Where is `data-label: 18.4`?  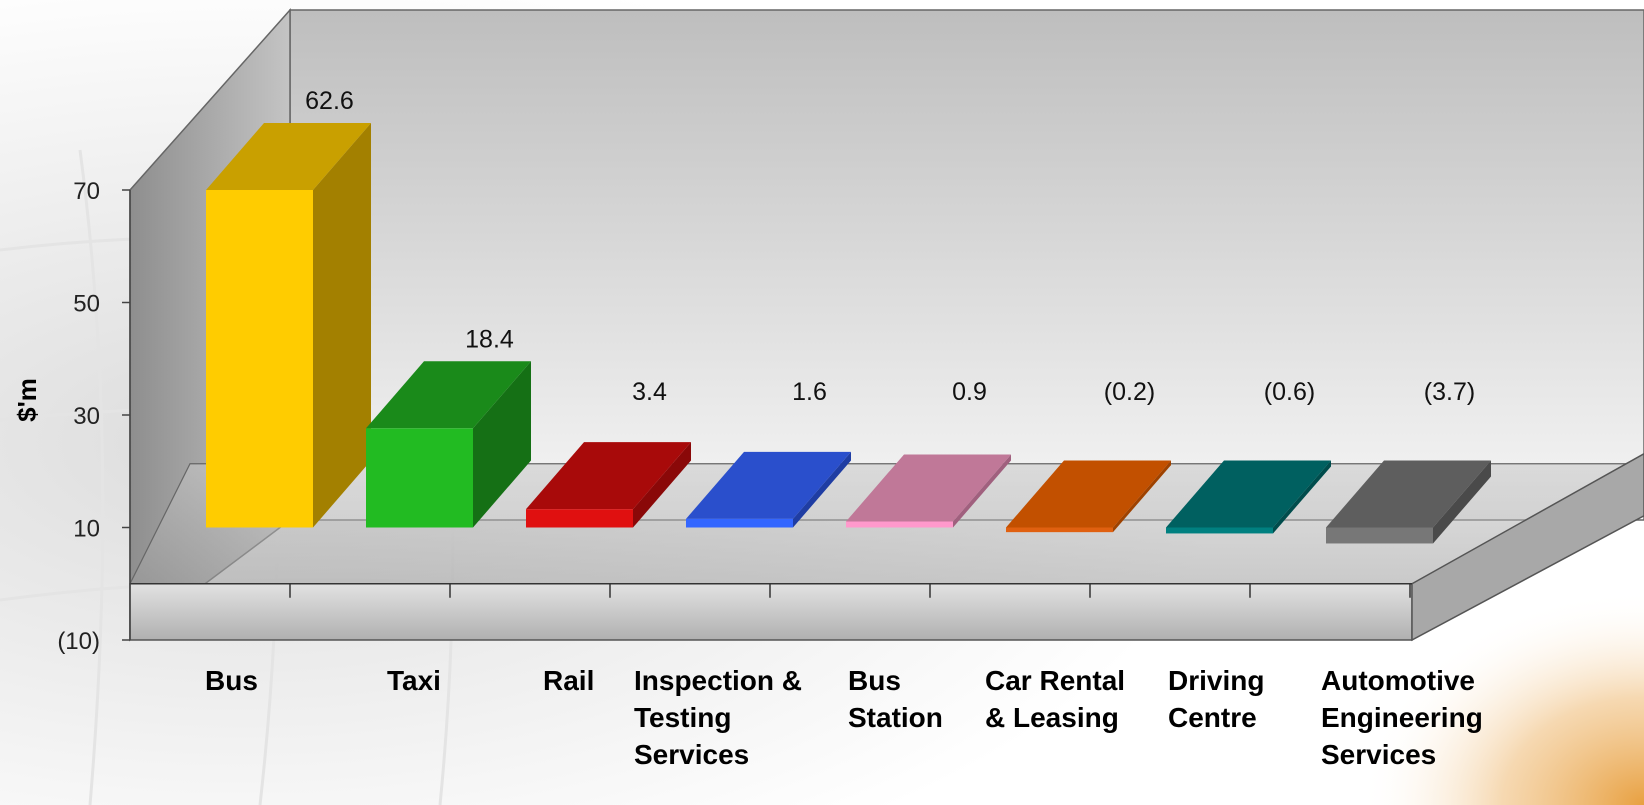
data-label: 18.4 is located at coordinates (489, 339).